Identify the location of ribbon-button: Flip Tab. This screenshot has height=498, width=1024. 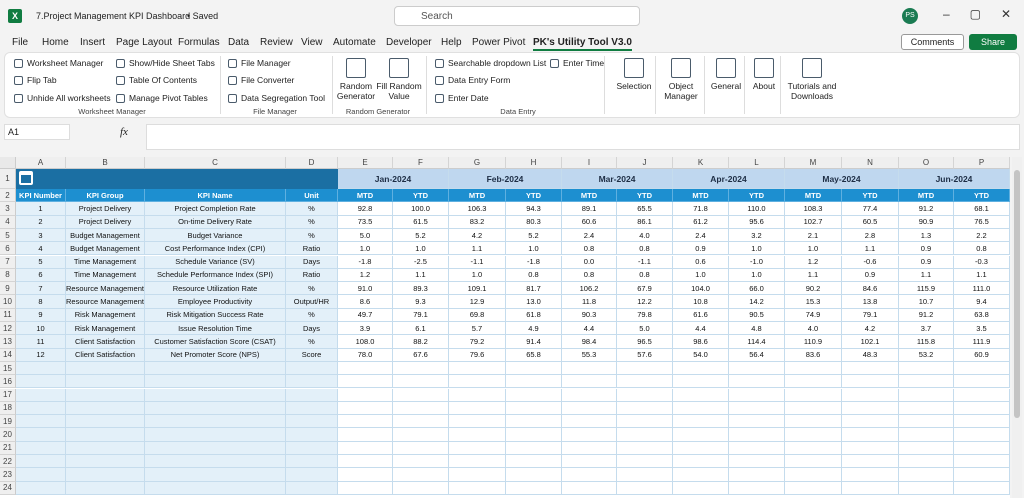
(42, 80).